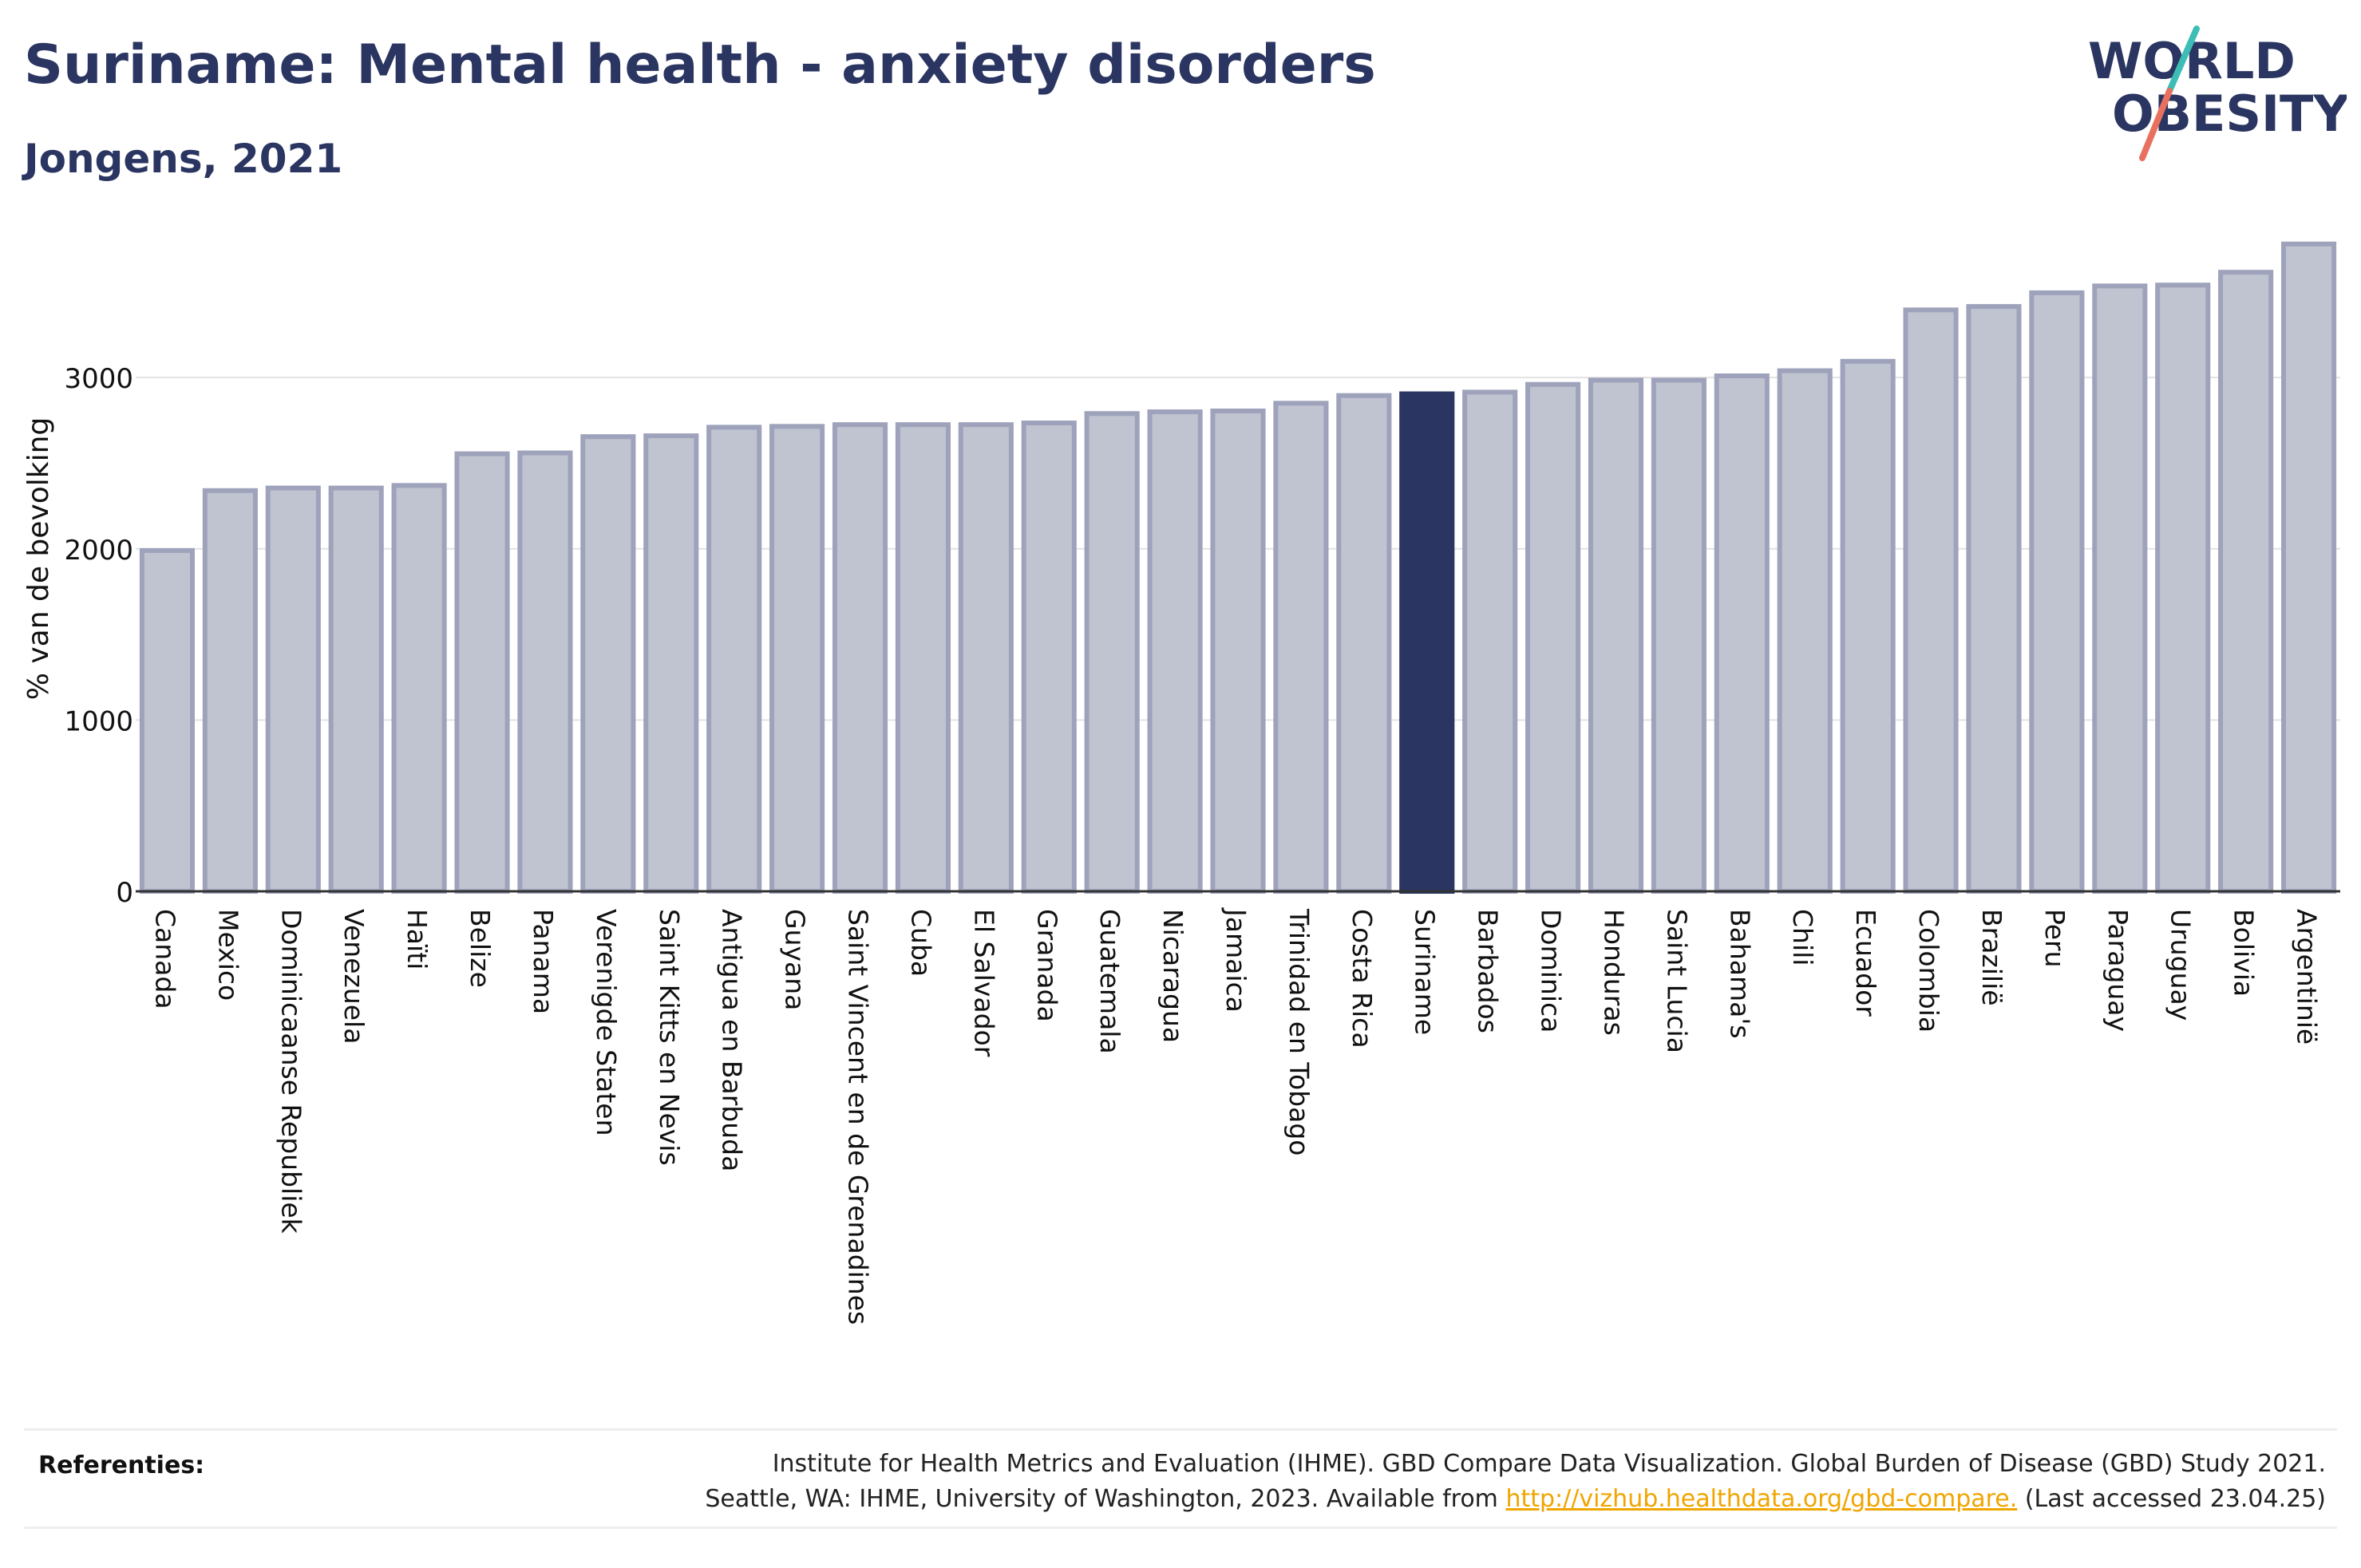 The height and width of the screenshot is (1568, 2361). I want to click on bar-granada, so click(1049, 657).